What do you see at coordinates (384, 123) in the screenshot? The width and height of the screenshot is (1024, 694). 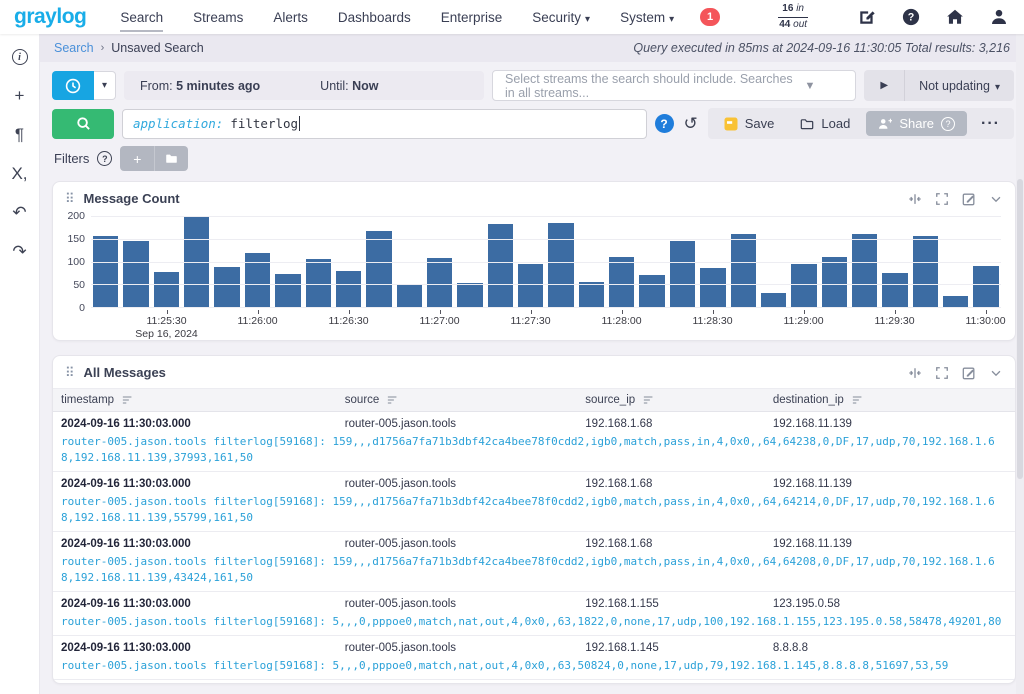 I see `query-input: application: filterlog` at bounding box center [384, 123].